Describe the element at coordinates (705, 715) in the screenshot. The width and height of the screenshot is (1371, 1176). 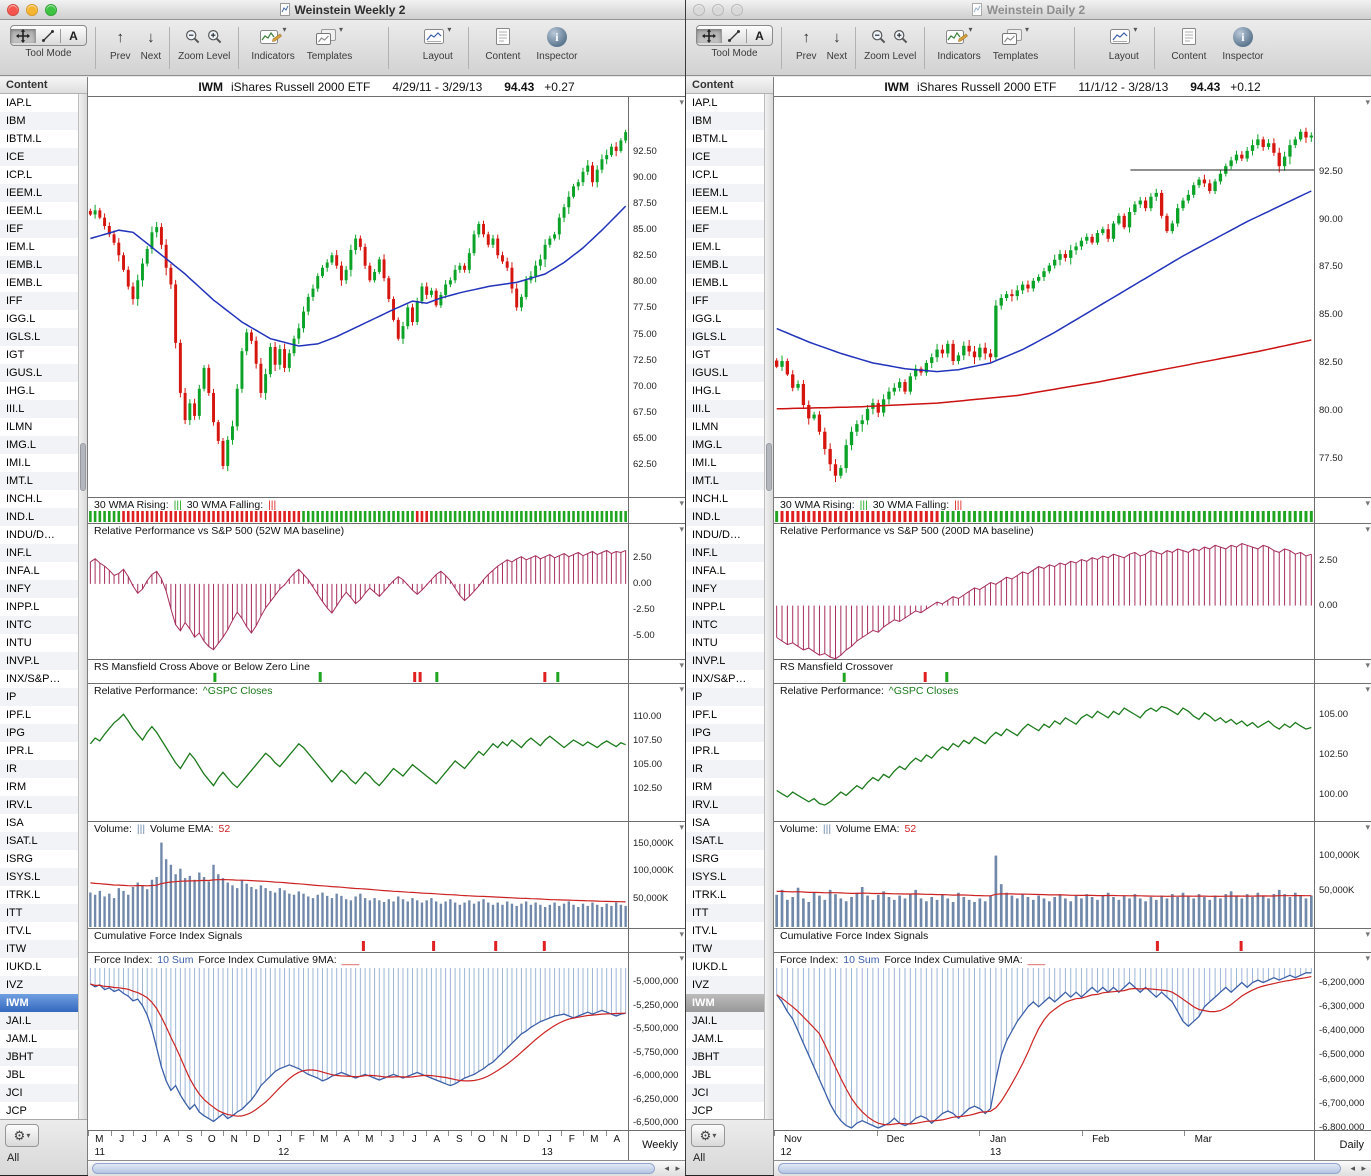
I see `list-item-ipf-l: IPF.L` at that location.